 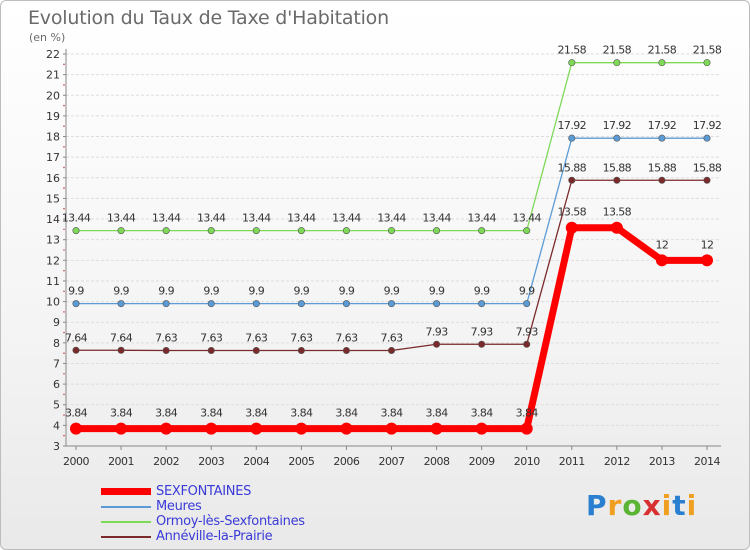 What do you see at coordinates (121, 461) in the screenshot?
I see `x-tick-label: 2001` at bounding box center [121, 461].